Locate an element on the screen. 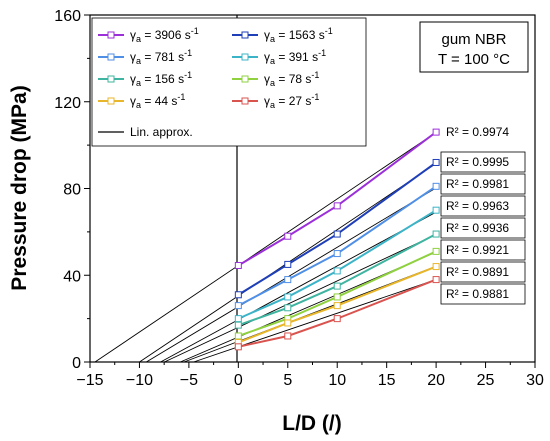 This screenshot has height=441, width=550. r2-label: R² = 0.9921 is located at coordinates (477, 250).